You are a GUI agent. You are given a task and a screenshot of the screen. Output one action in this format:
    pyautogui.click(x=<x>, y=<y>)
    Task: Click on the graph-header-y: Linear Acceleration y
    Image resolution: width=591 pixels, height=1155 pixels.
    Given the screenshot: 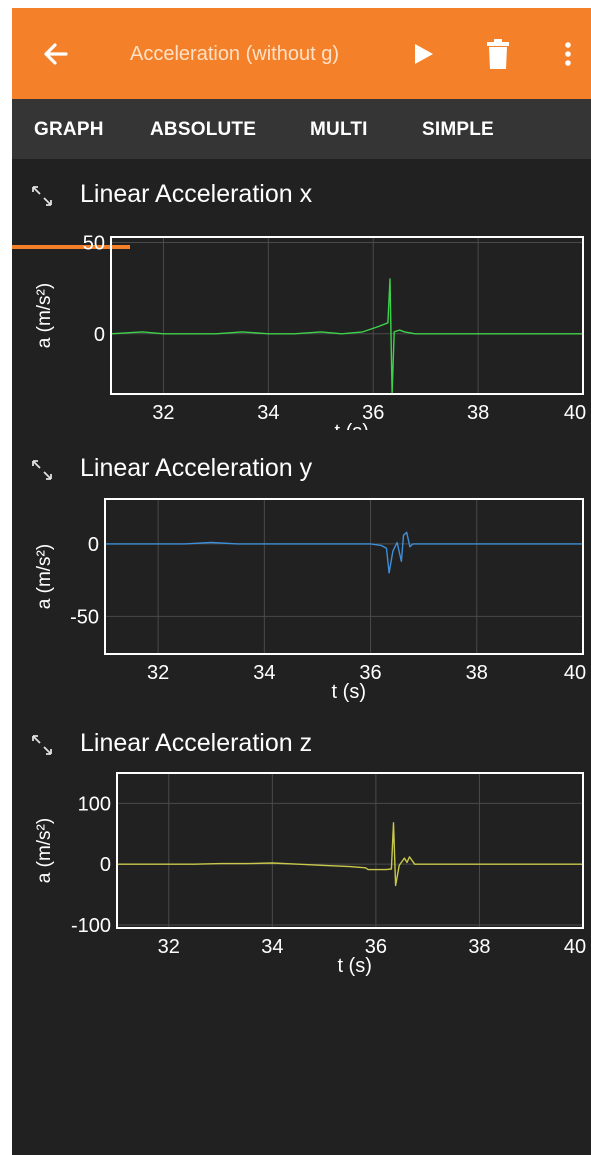 What is the action you would take?
    pyautogui.click(x=301, y=470)
    